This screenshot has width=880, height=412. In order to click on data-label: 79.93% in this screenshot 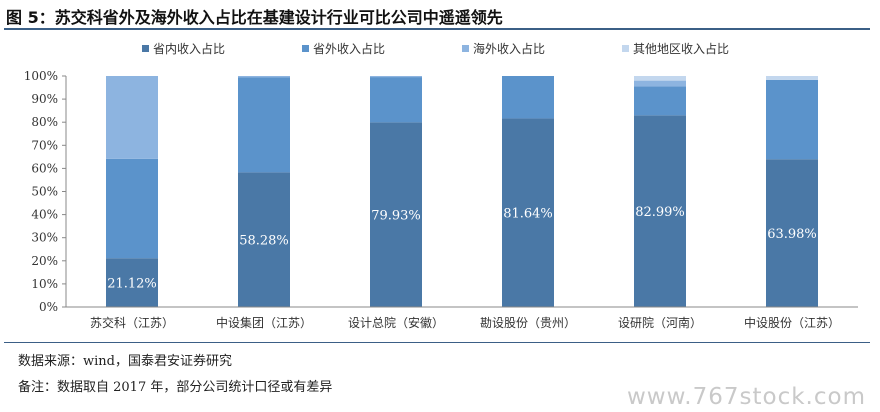, I will do `click(396, 216)`.